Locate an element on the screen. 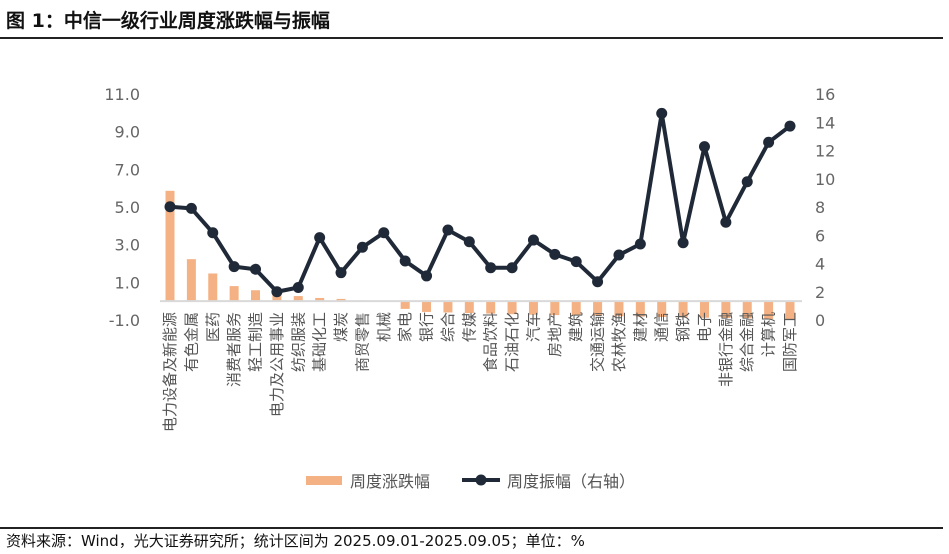 The image size is (949, 554). category-label: 非银行金融 is located at coordinates (726, 349).